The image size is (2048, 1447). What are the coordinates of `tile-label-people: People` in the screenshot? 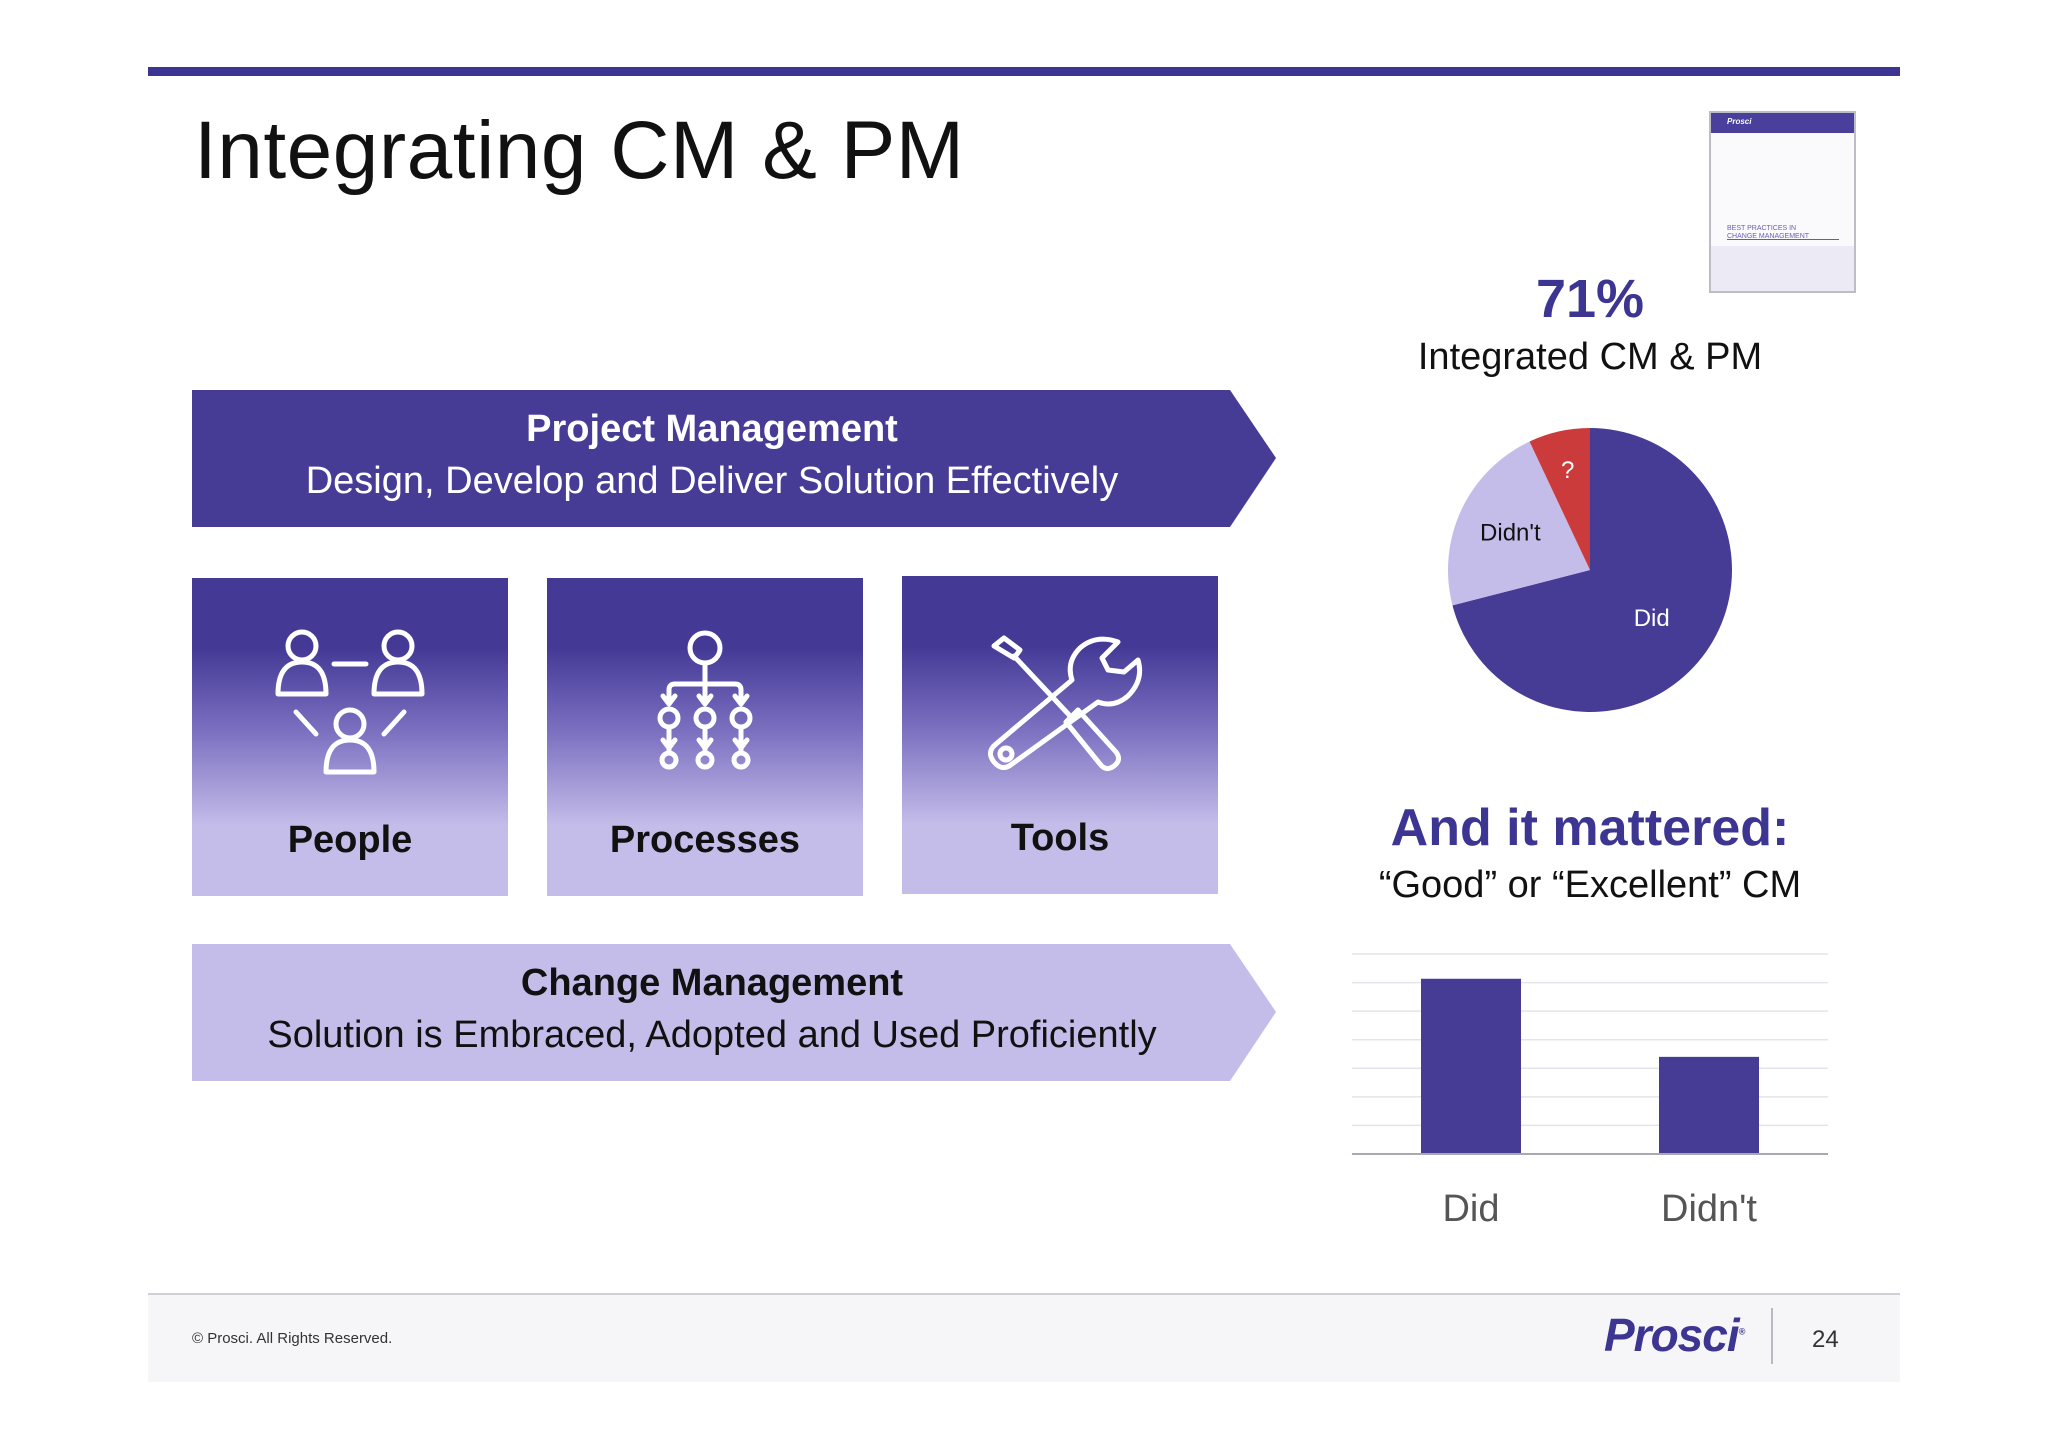 It's located at (350, 840).